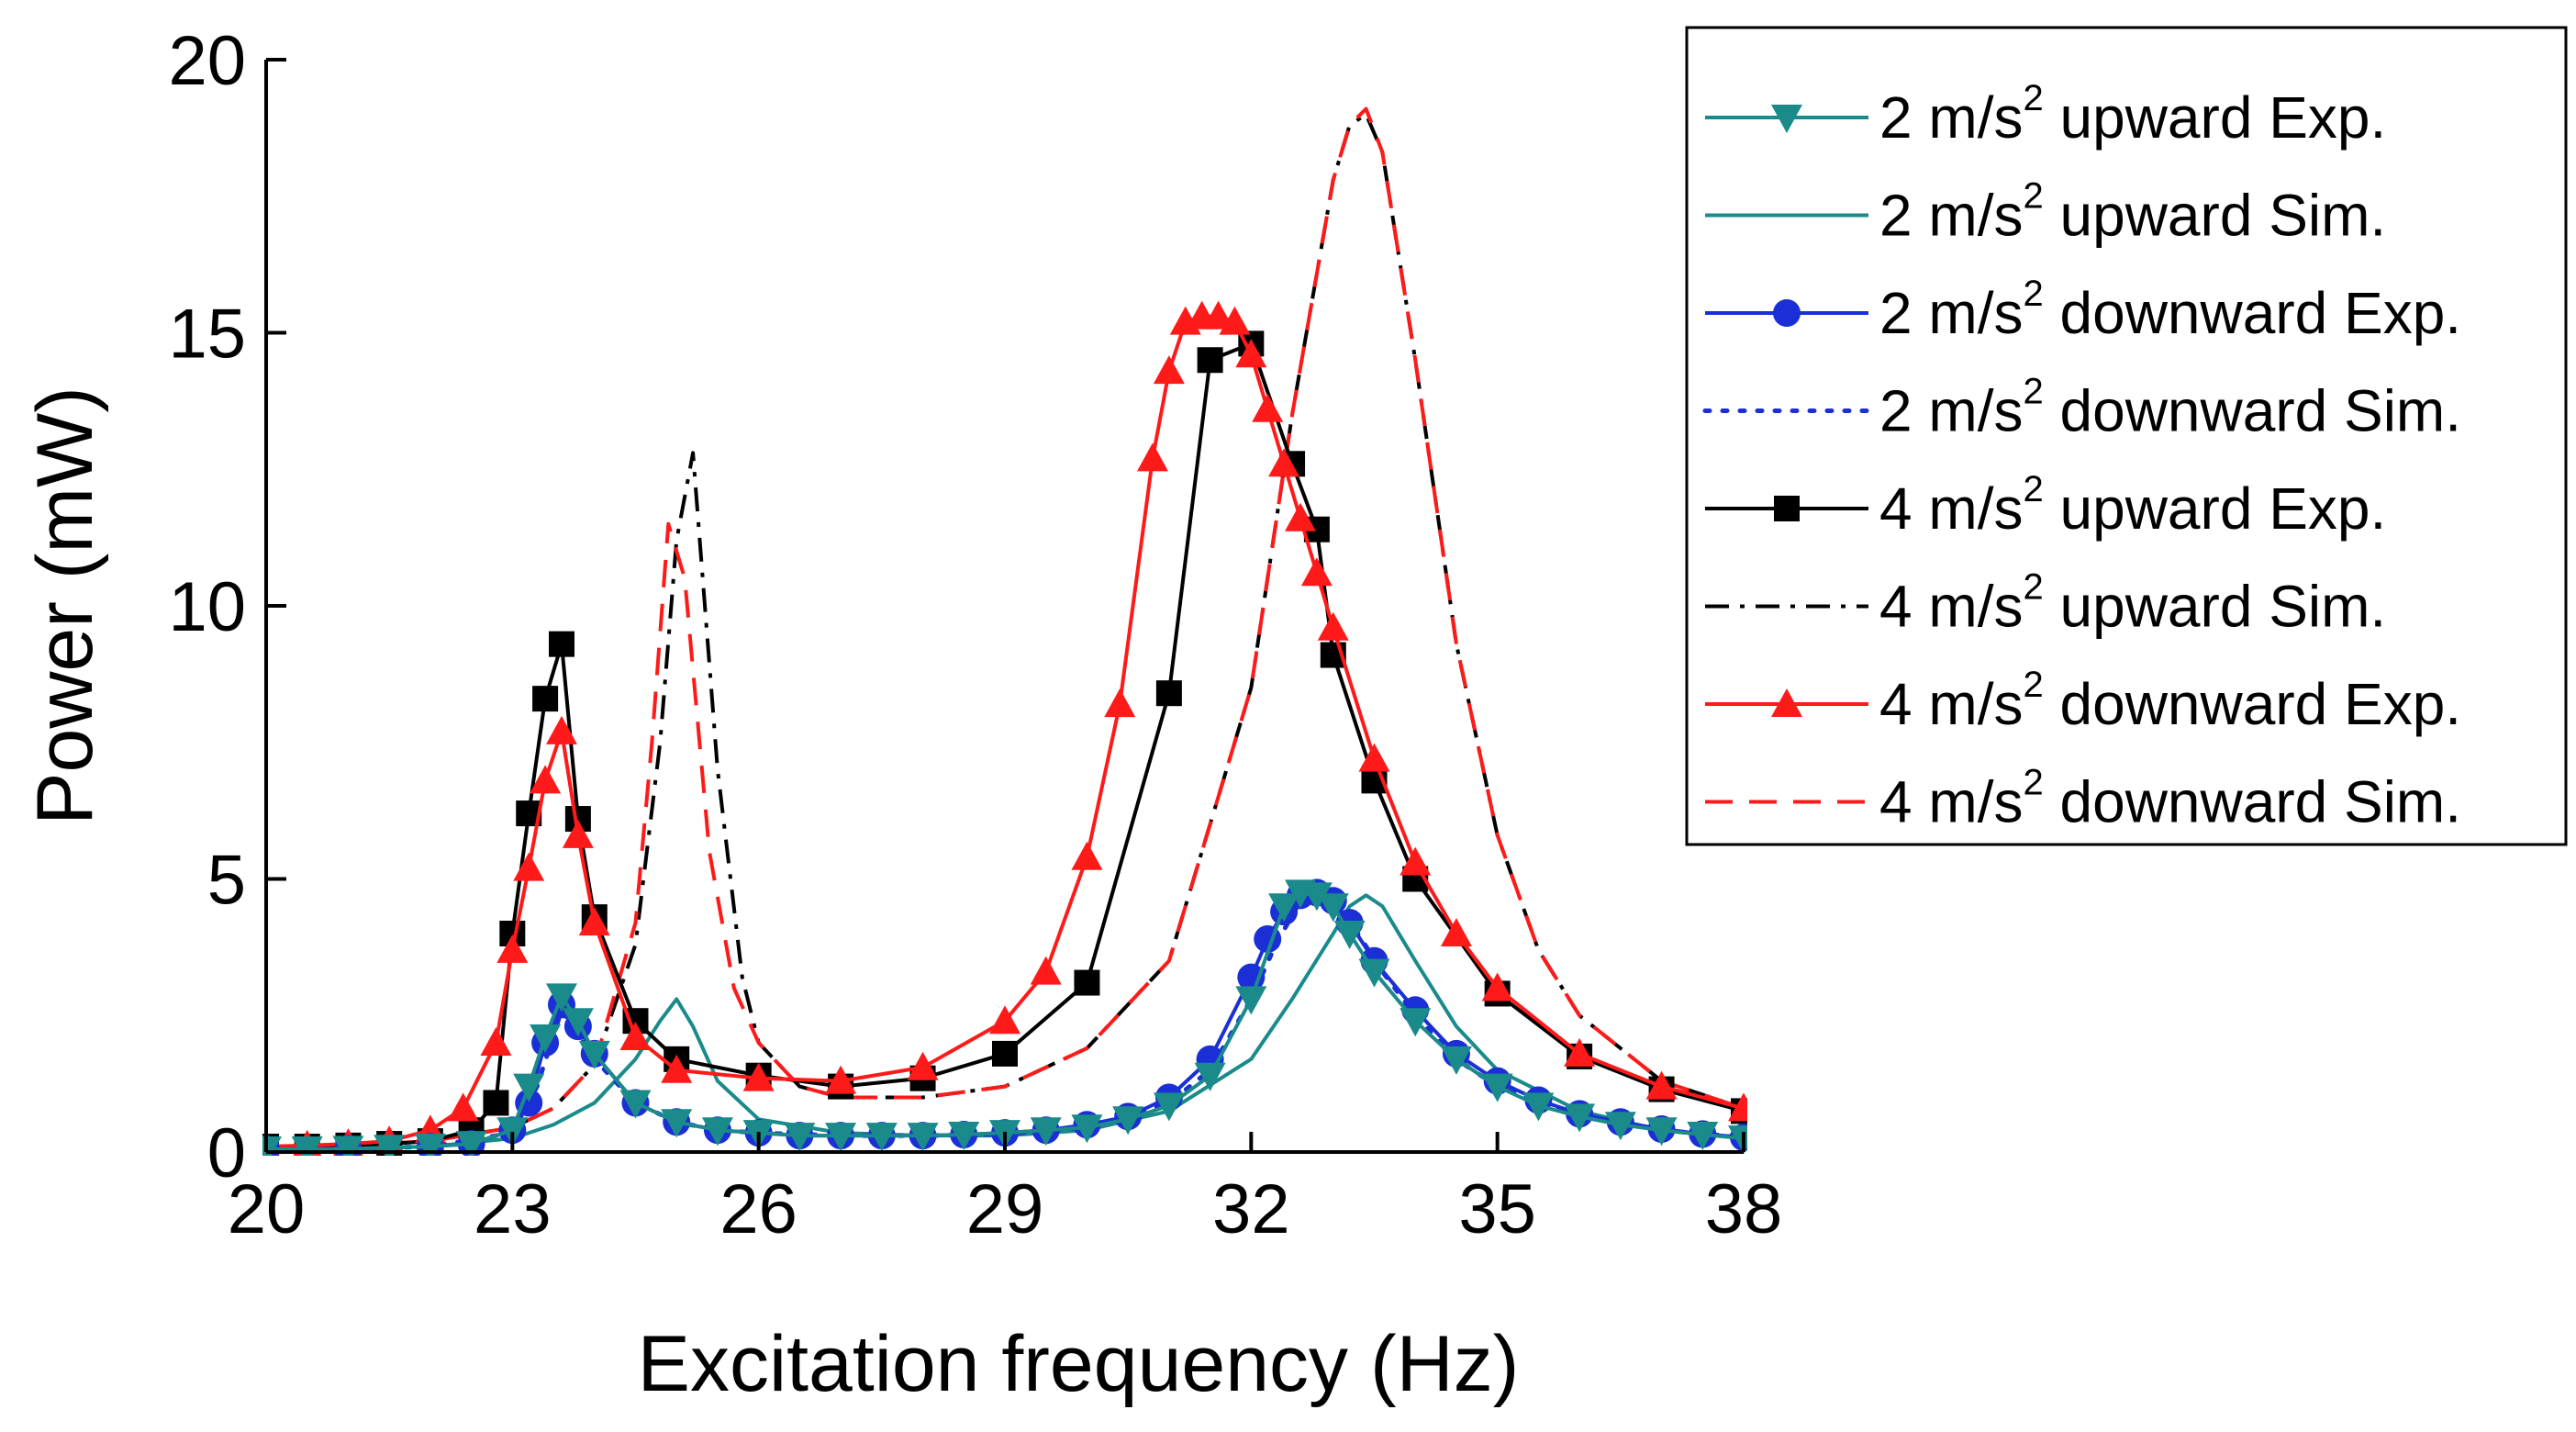 This screenshot has height=1432, width=2576. I want to click on x-tick-label: 35, so click(1497, 1209).